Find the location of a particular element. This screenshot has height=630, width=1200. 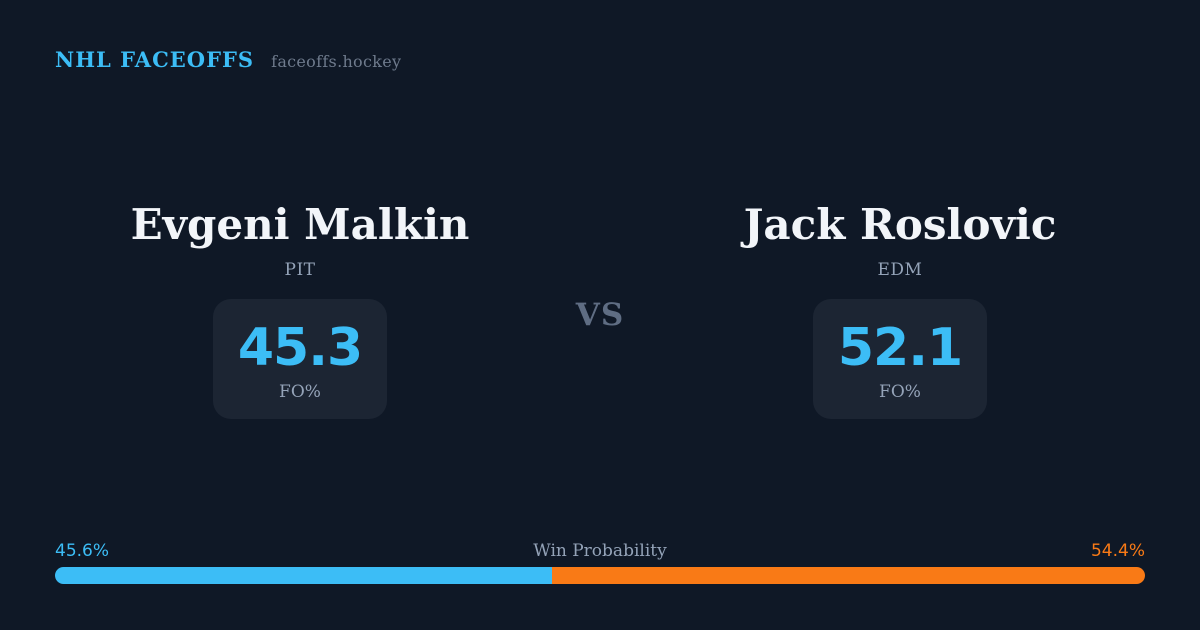

player-name: Jack Roslovic is located at coordinates (900, 224).